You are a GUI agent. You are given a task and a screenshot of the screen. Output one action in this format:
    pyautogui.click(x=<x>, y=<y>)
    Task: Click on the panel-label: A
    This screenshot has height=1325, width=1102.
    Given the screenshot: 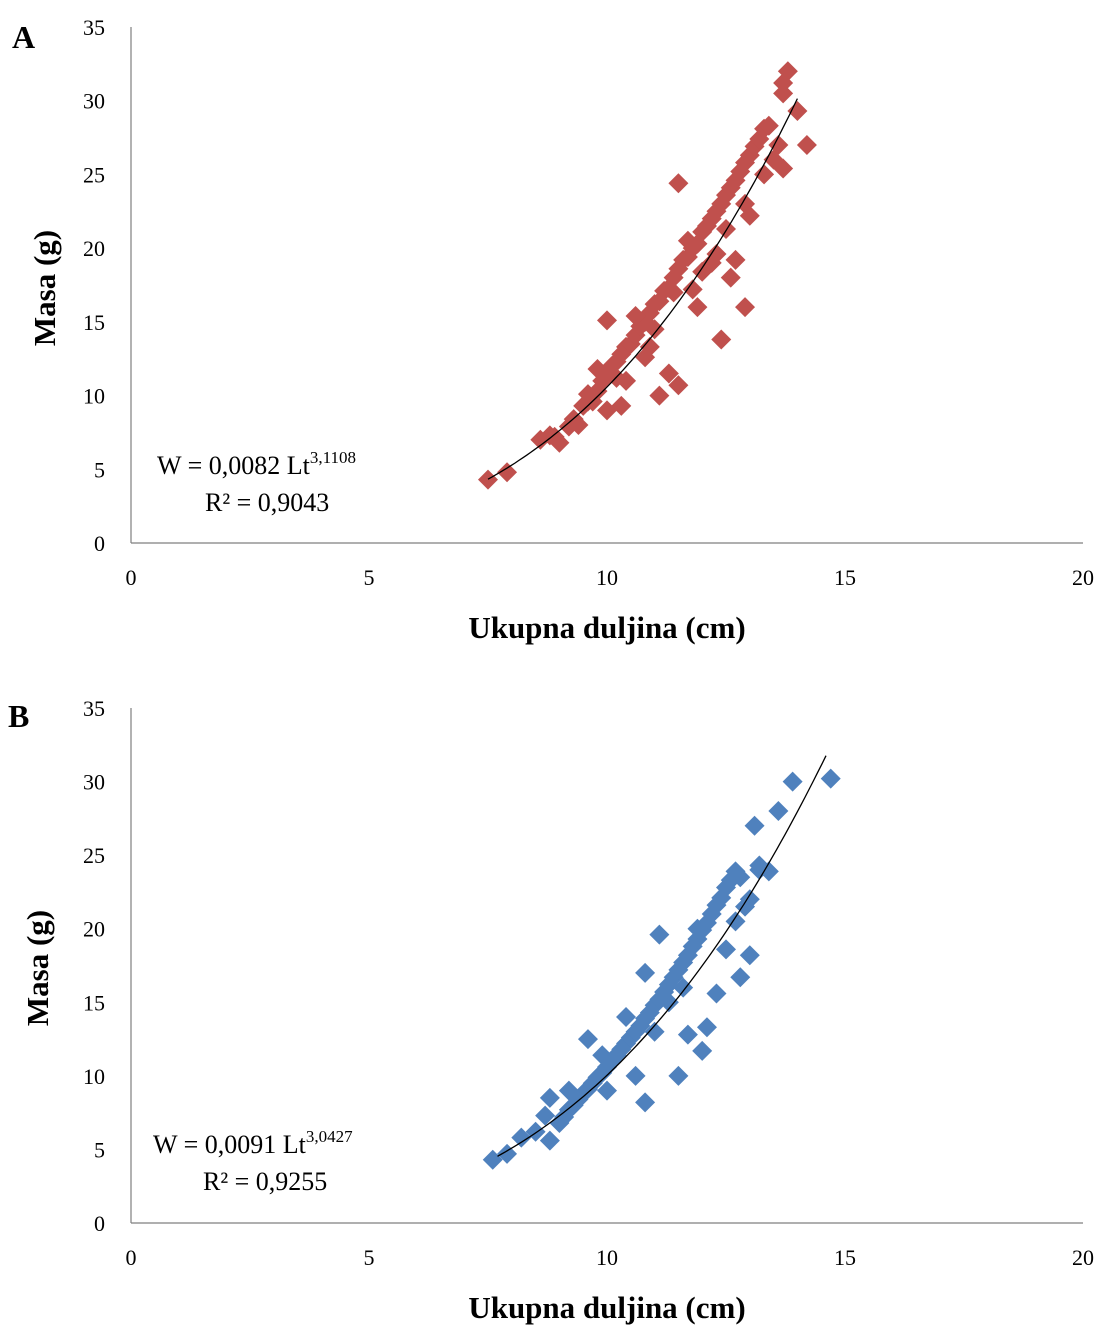 What is the action you would take?
    pyautogui.click(x=23, y=37)
    